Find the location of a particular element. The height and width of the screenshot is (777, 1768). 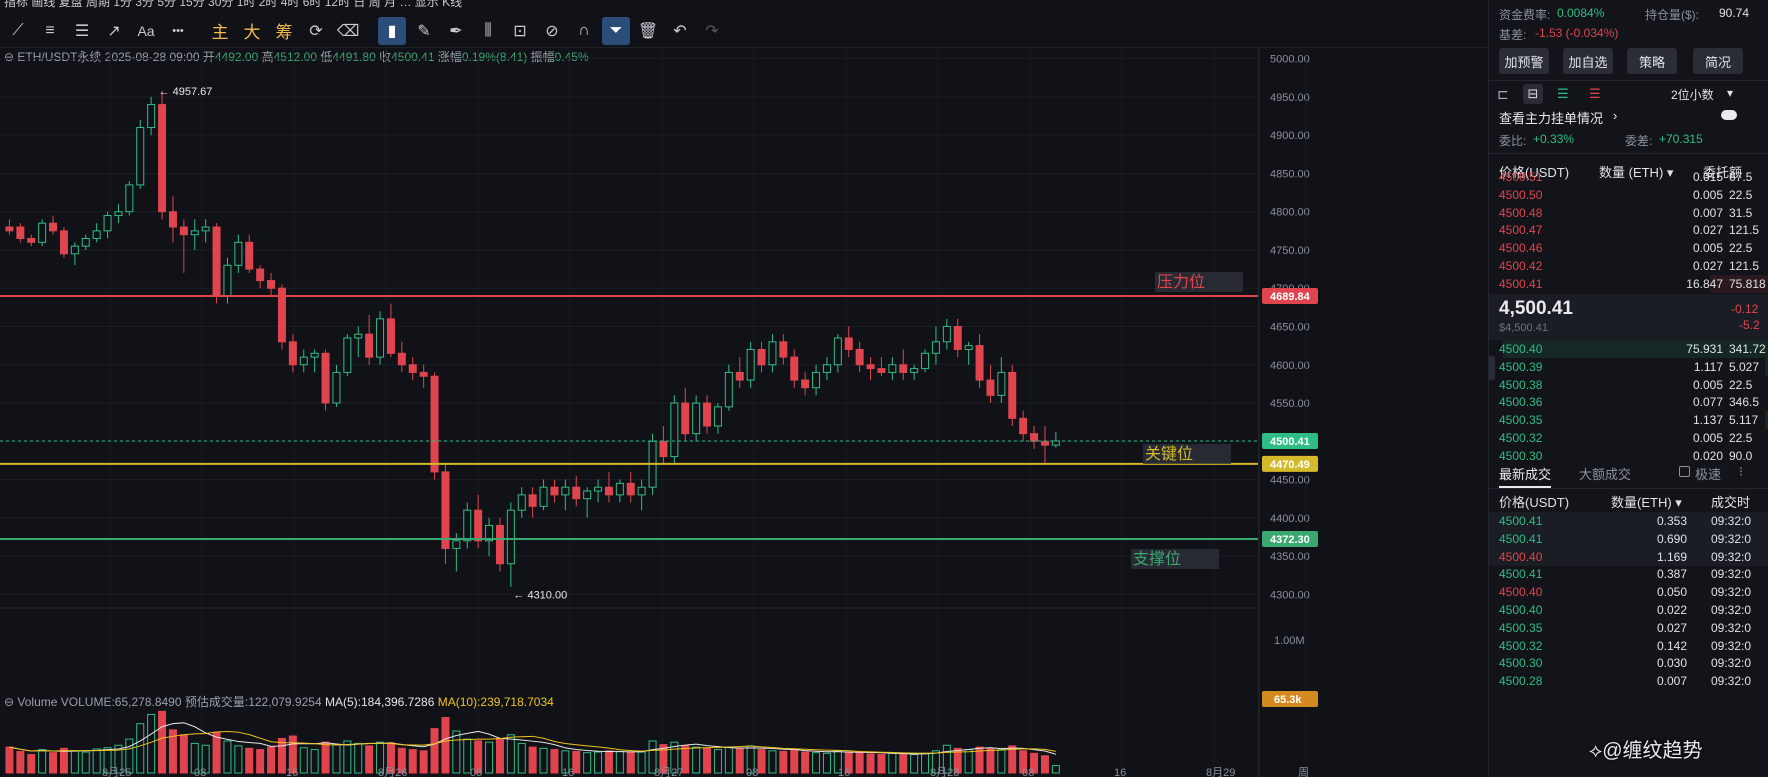

ob-qty-header: 数量 (ETH) ▾ is located at coordinates (1636, 171).